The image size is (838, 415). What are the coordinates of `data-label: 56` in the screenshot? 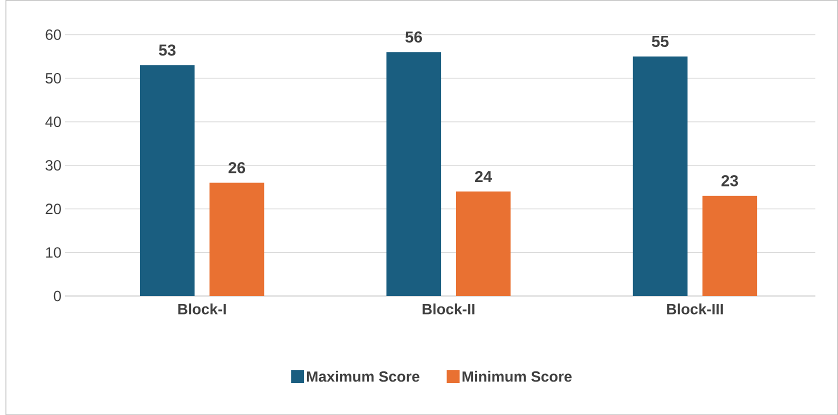 It's located at (413, 37).